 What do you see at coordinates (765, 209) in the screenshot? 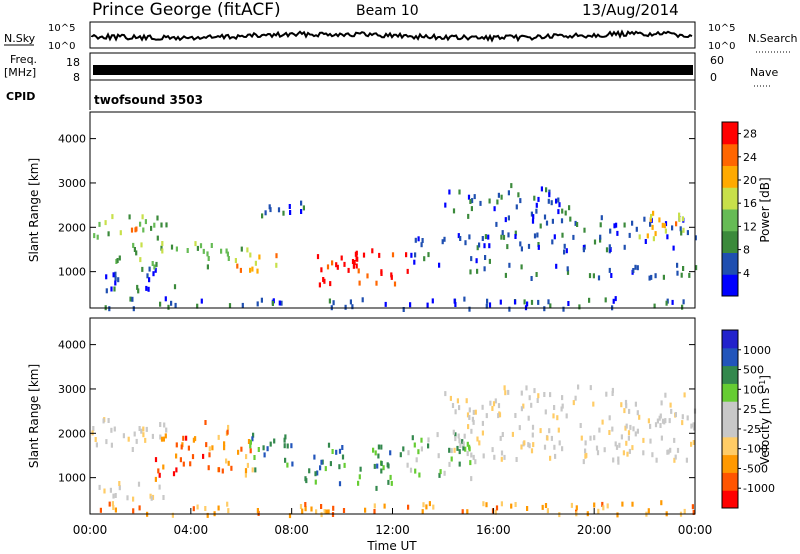
I see `power-colorbar-label: Power [dB]` at bounding box center [765, 209].